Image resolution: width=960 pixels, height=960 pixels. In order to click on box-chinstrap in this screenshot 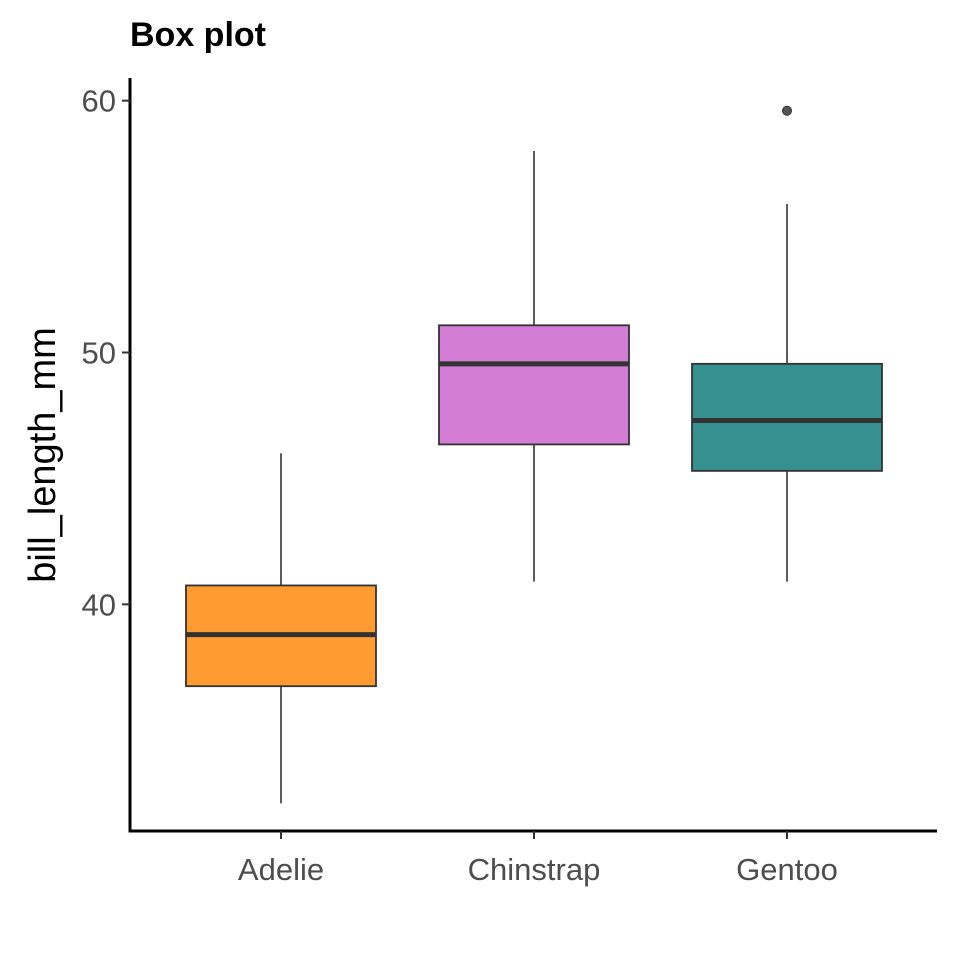, I will do `click(534, 366)`.